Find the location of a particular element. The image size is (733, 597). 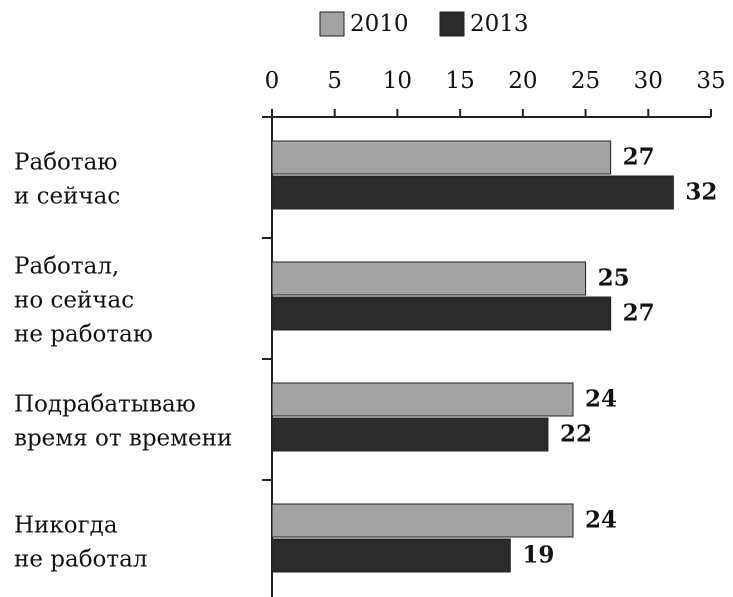

category-label: Никогда is located at coordinates (66, 526).